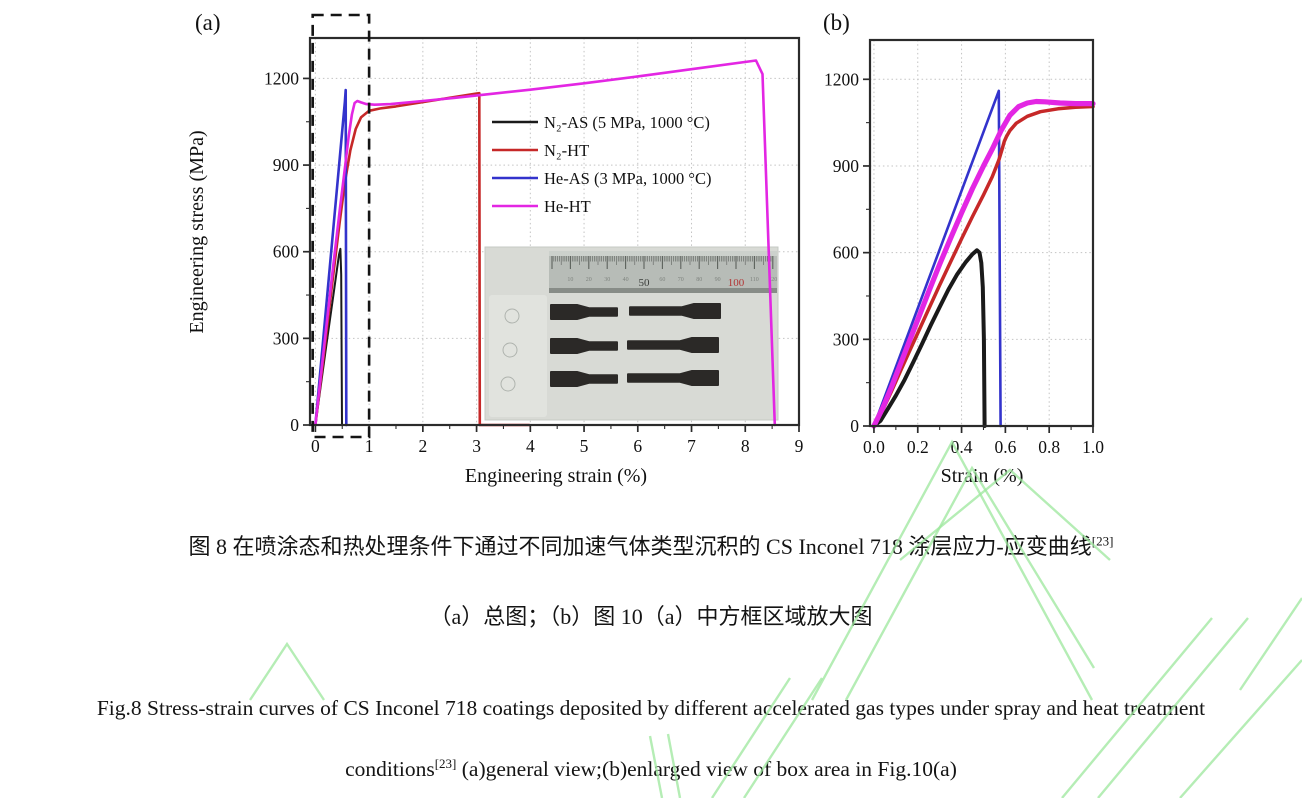 Image resolution: width=1302 pixels, height=798 pixels. Describe the element at coordinates (962, 447) in the screenshot. I see `x-tick-label: 0.4` at that location.